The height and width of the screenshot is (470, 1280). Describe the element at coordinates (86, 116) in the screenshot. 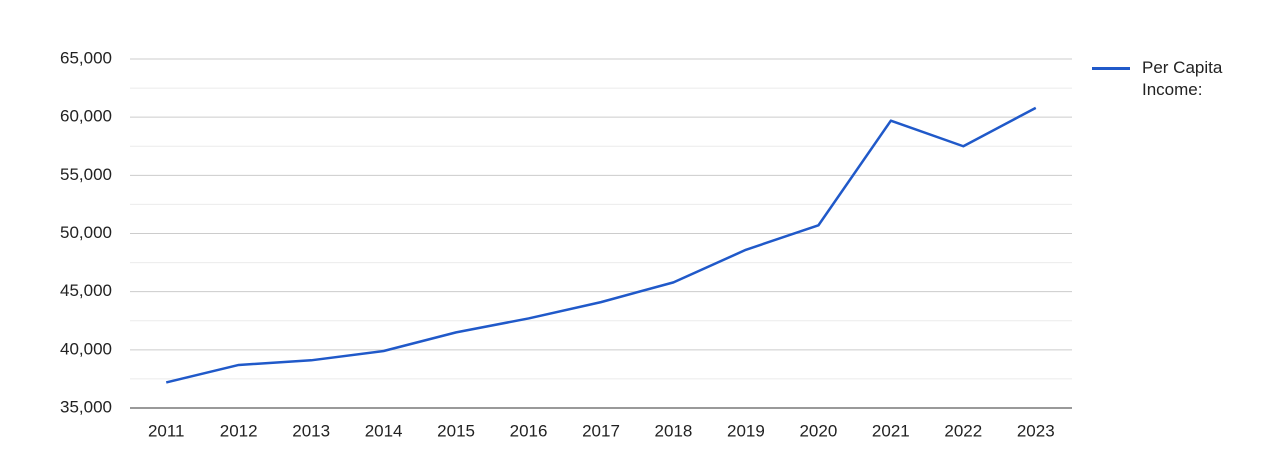

I see `y-tick-label: 60,000` at that location.